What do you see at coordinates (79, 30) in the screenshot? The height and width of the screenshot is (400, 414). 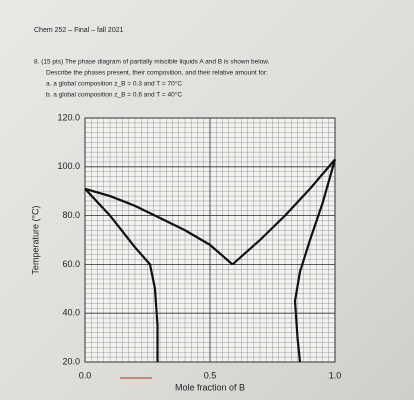 I see `header-title: Chem 252 – Final – fall 2021` at bounding box center [79, 30].